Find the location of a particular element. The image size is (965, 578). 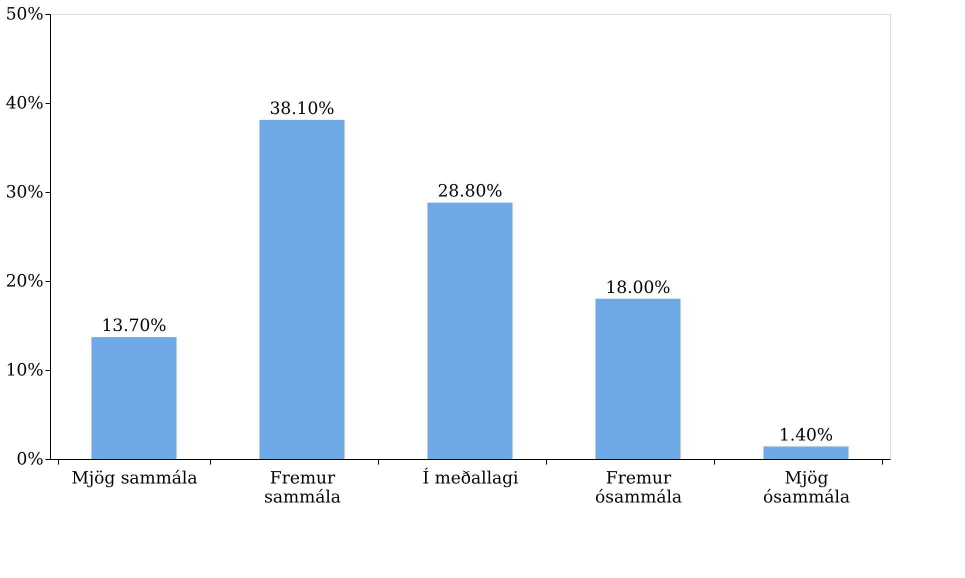

data-label: 38.10% is located at coordinates (302, 108).